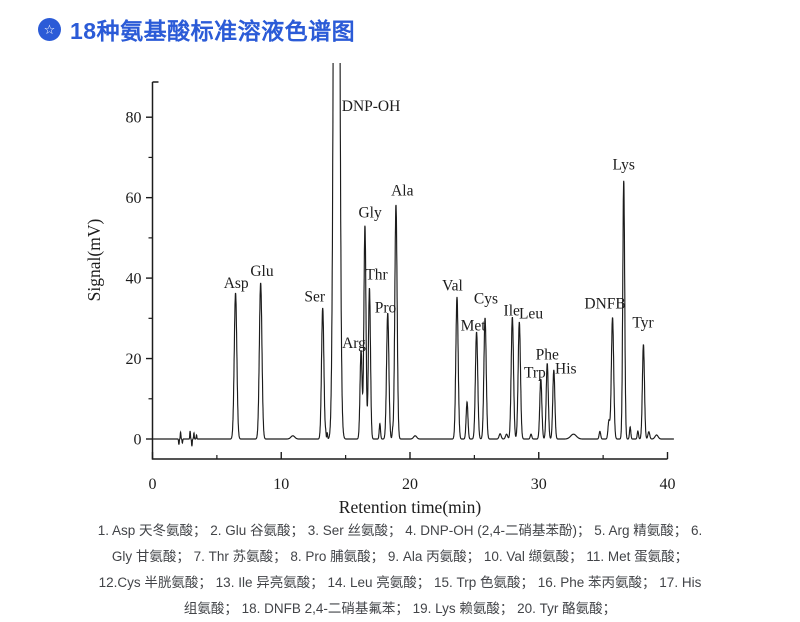  Describe the element at coordinates (354, 343) in the screenshot. I see `peak-label-arg: Arg` at that location.